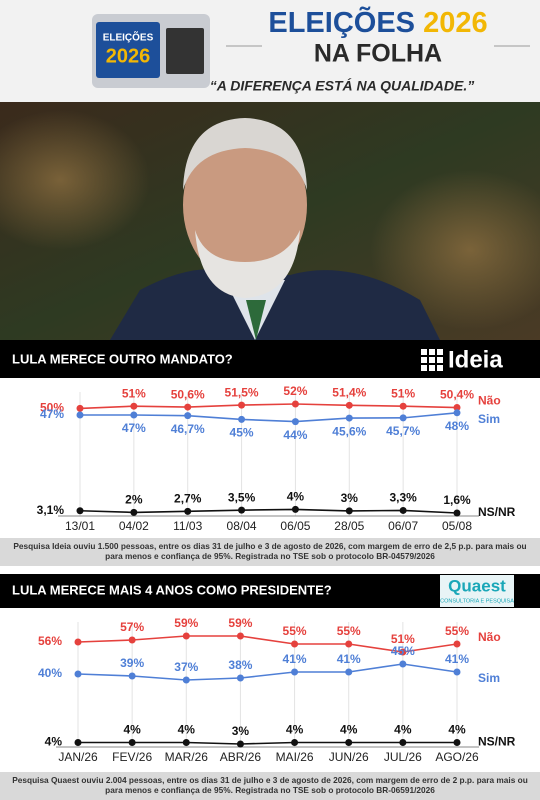  I want to click on chart-title: LULA MERECE MAIS 4 ANOS COMO PRESIDENTE?, so click(172, 589).